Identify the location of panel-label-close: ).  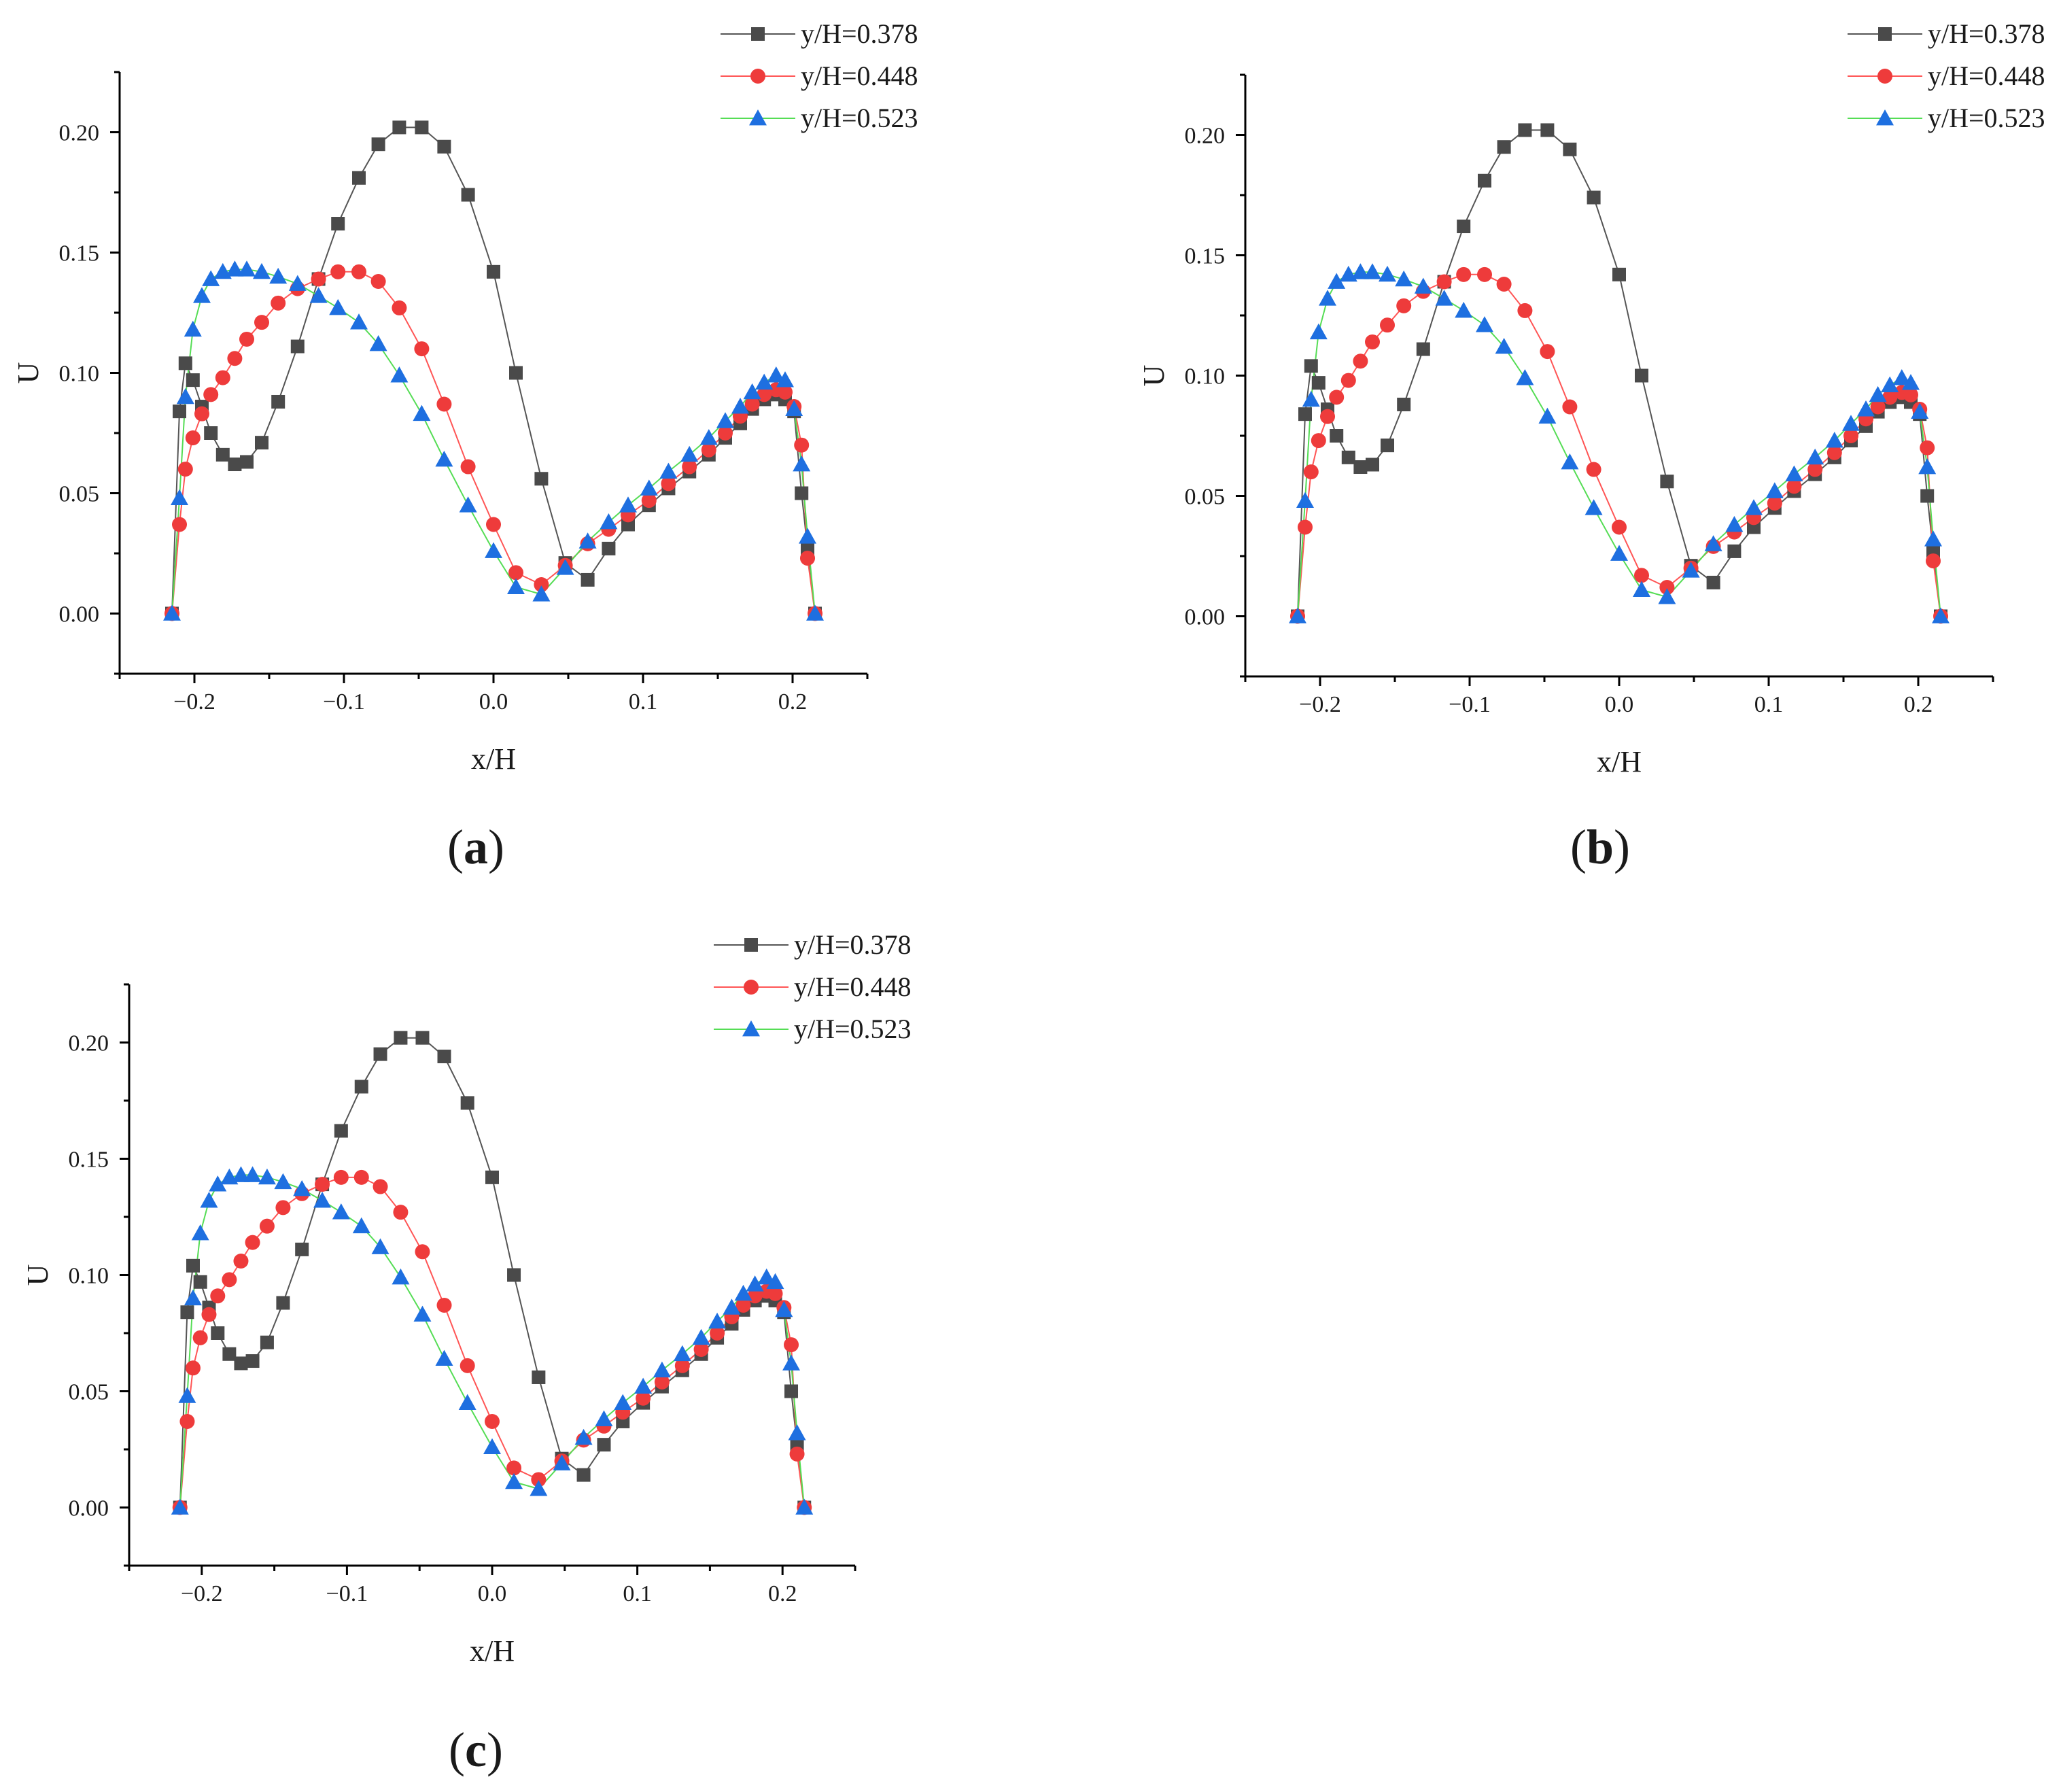
(1622, 847).